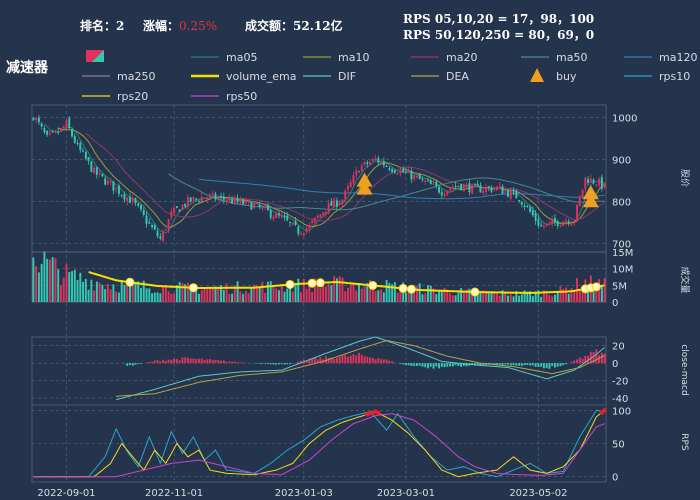 Image resolution: width=700 pixels, height=500 pixels. I want to click on legend-rps10-label: rps10, so click(674, 76).